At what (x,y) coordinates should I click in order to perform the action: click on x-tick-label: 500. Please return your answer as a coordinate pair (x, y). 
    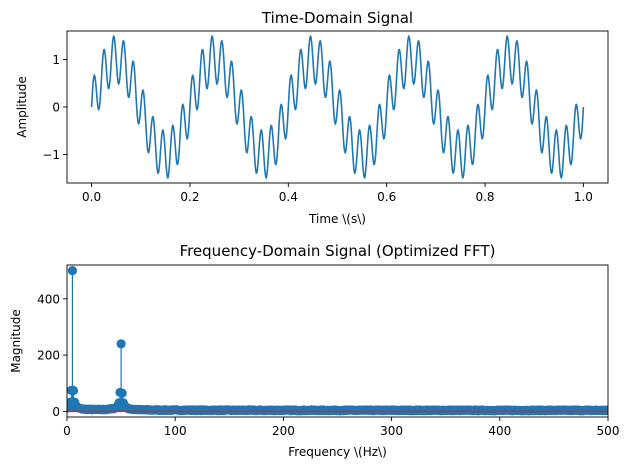
    Looking at the image, I should click on (608, 431).